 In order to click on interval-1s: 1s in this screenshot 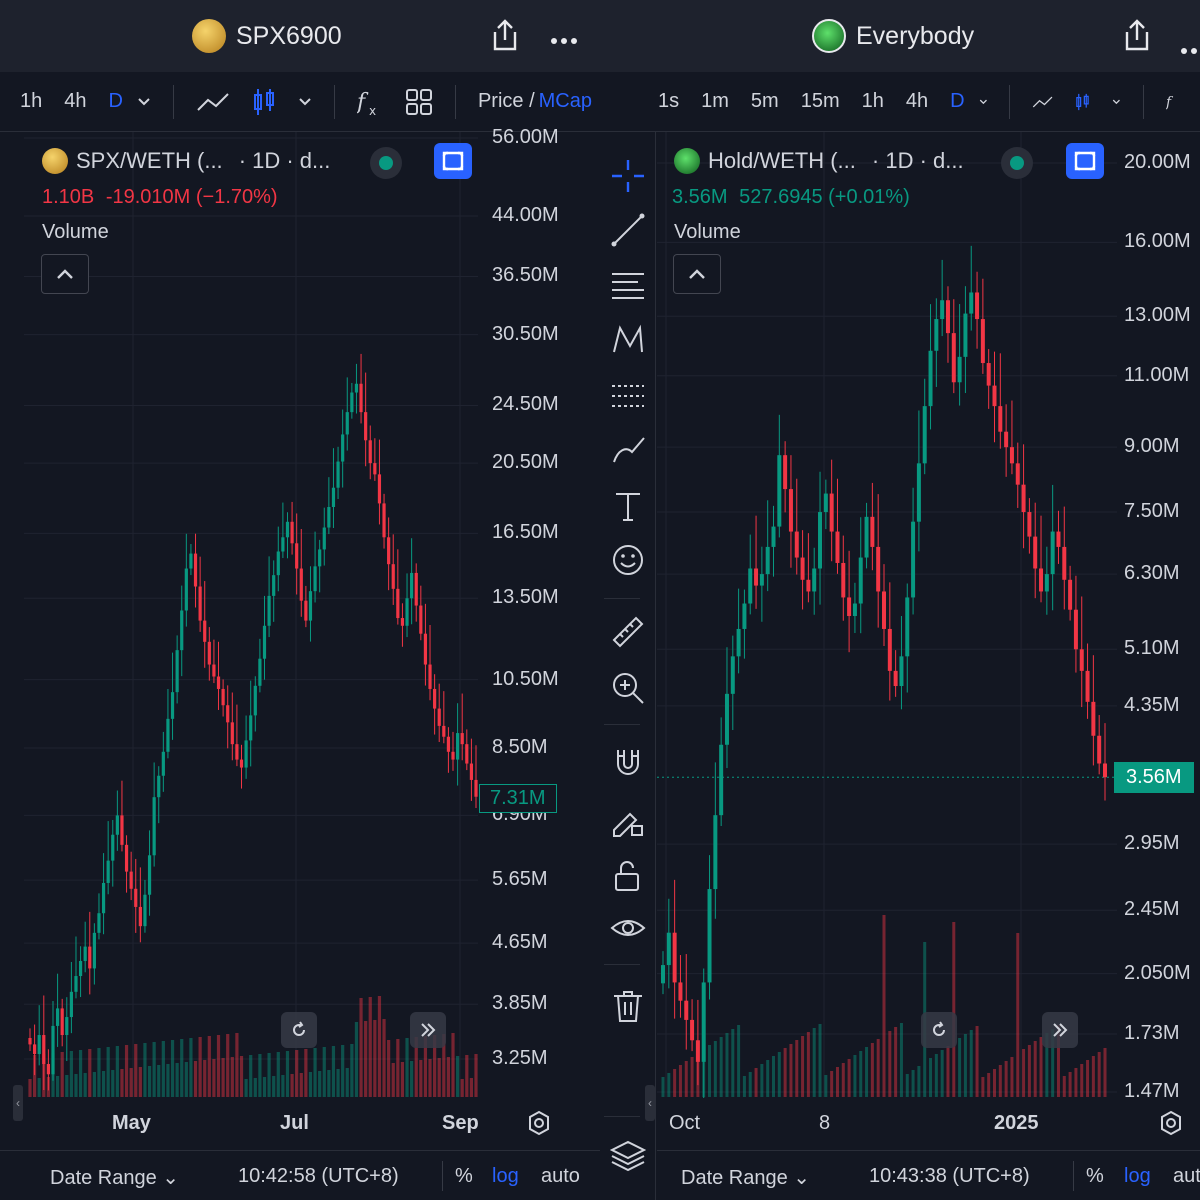, I will do `click(669, 101)`.